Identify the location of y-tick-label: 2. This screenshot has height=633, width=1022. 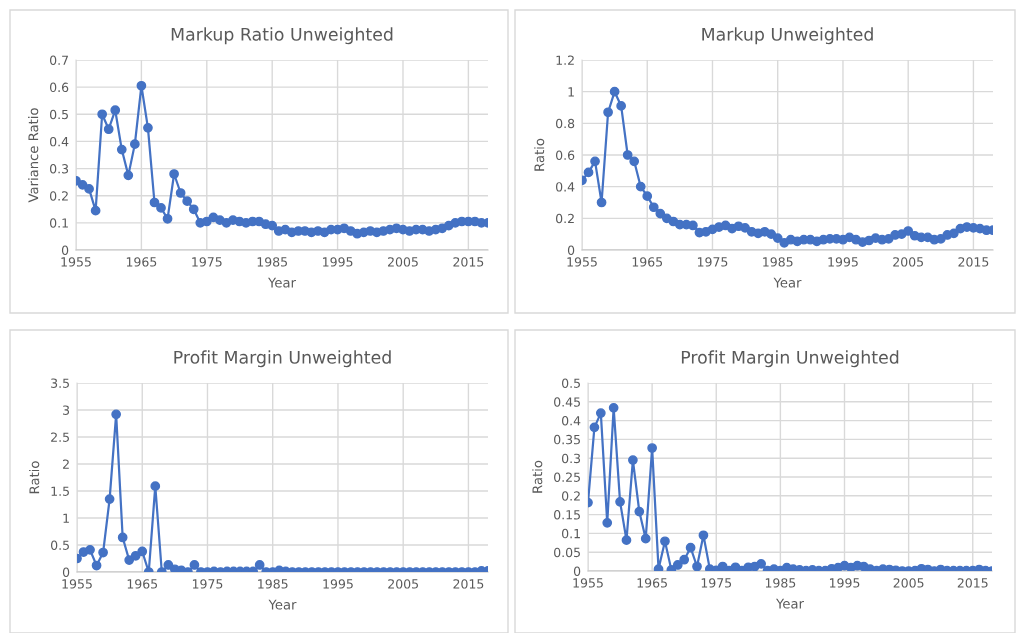
(66, 464).